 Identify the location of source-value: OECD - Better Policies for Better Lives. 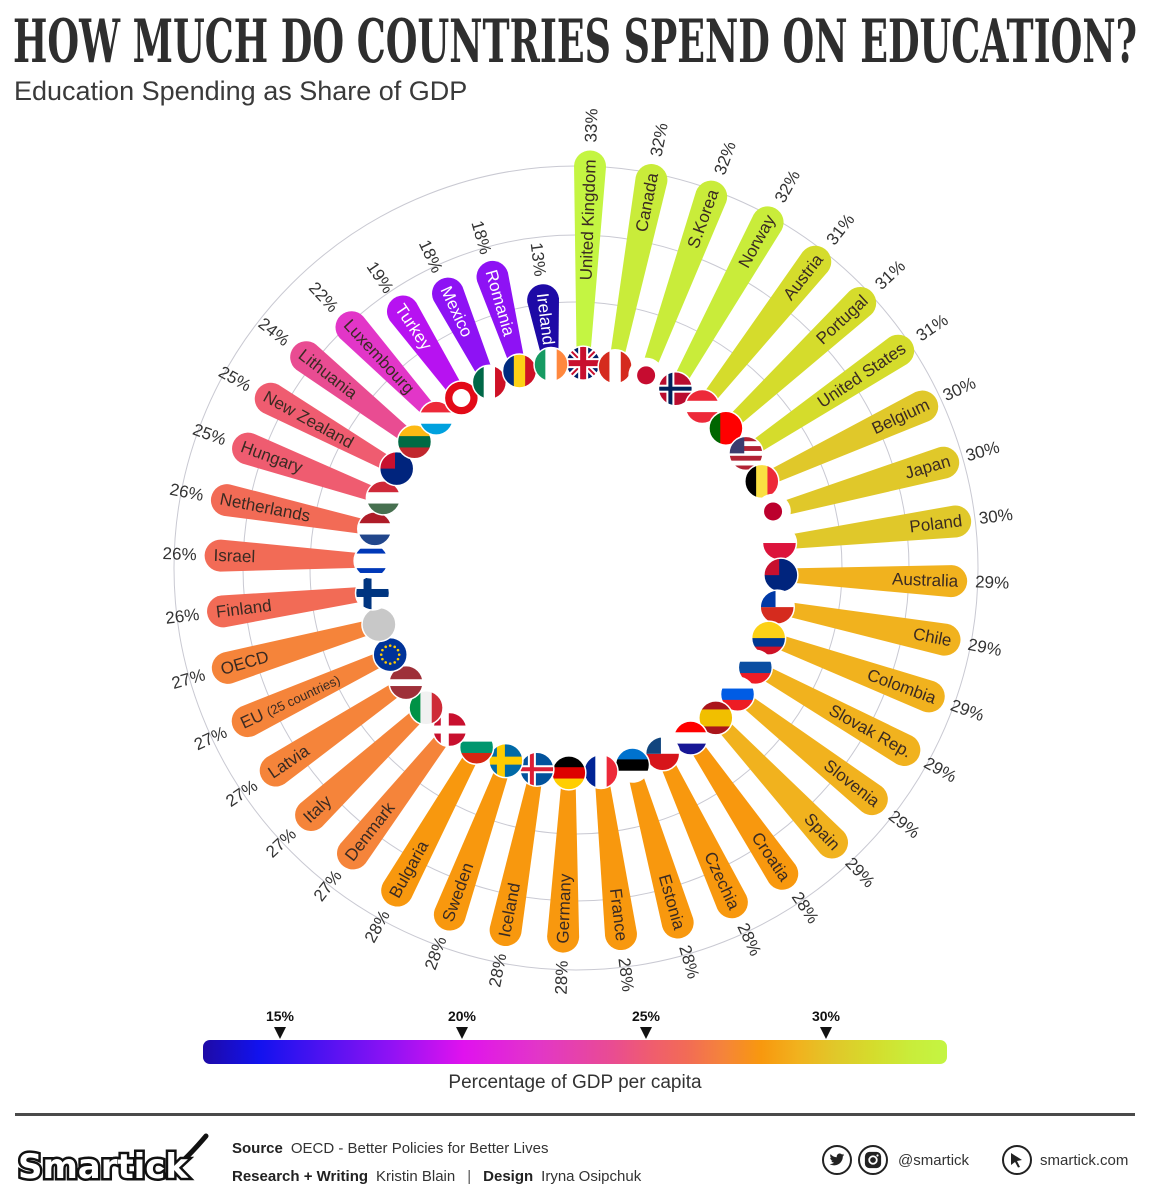
(419, 1148).